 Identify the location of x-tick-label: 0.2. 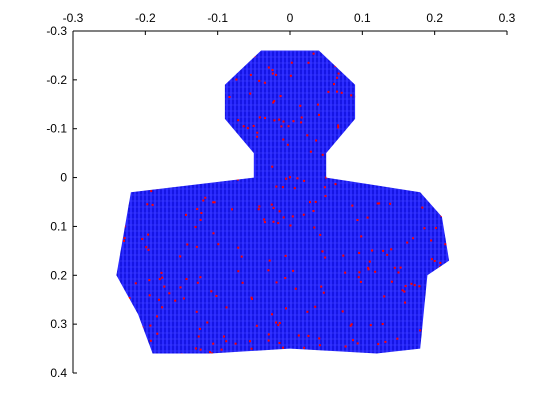
(434, 18).